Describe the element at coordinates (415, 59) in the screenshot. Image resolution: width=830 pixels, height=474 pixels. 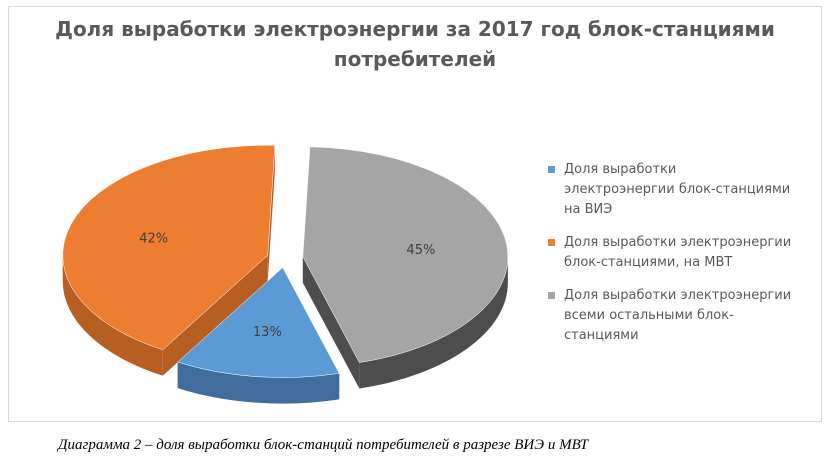
I see `chart-title-line-2: потребителей` at that location.